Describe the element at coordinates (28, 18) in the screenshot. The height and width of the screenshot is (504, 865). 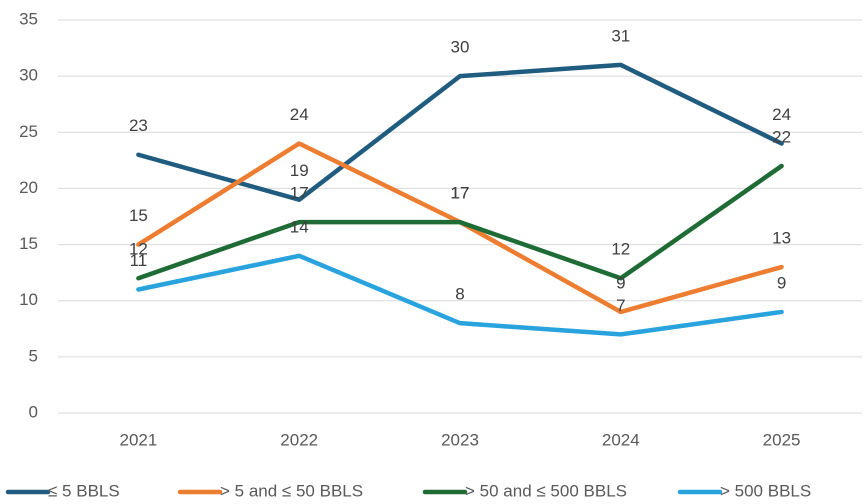
I see `y-tick-label: 35` at that location.